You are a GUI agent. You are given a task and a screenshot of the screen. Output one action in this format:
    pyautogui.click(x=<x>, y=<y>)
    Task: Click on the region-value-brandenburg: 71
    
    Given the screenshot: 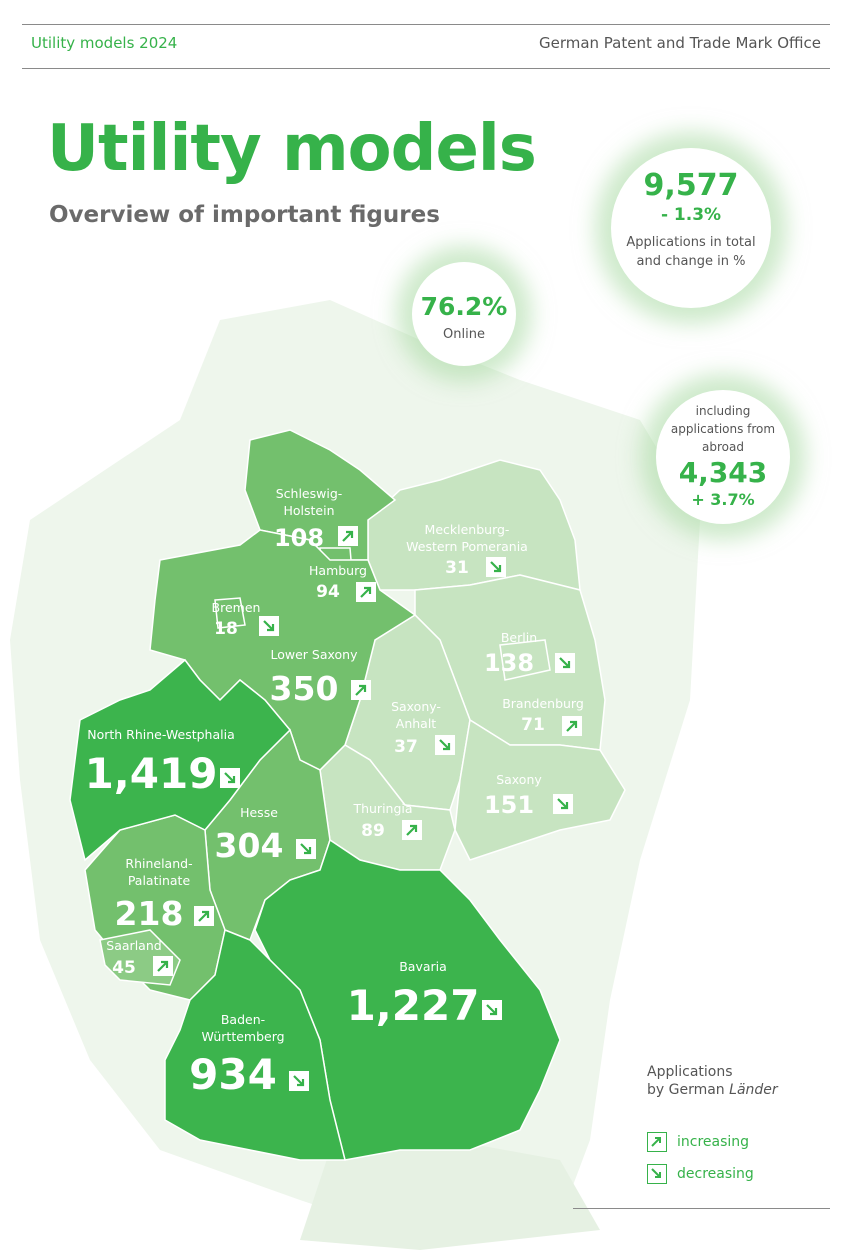 What is the action you would take?
    pyautogui.click(x=533, y=725)
    